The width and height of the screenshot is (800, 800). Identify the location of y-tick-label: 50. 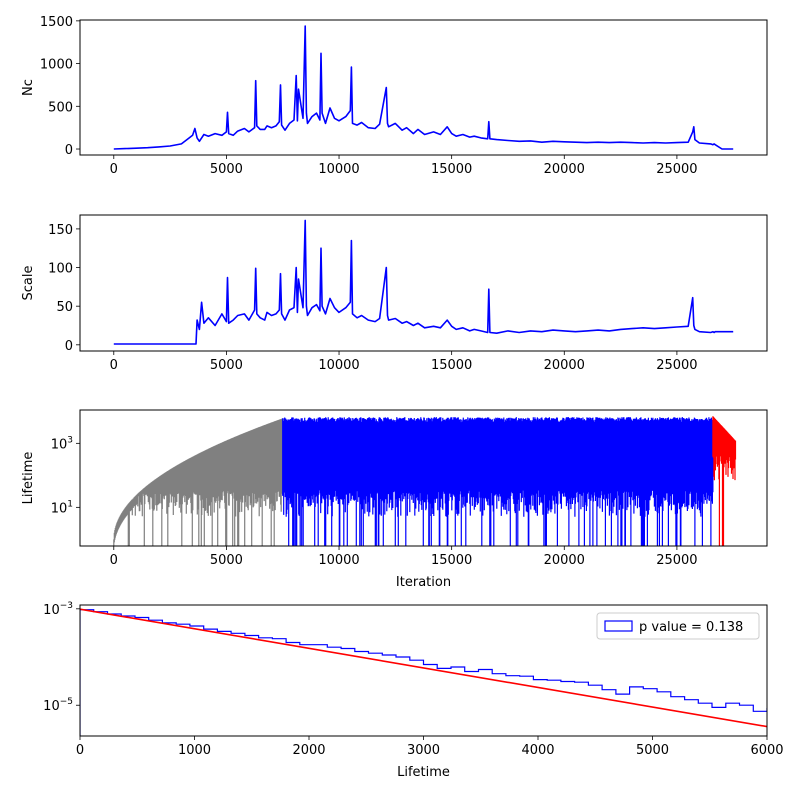
(64, 307).